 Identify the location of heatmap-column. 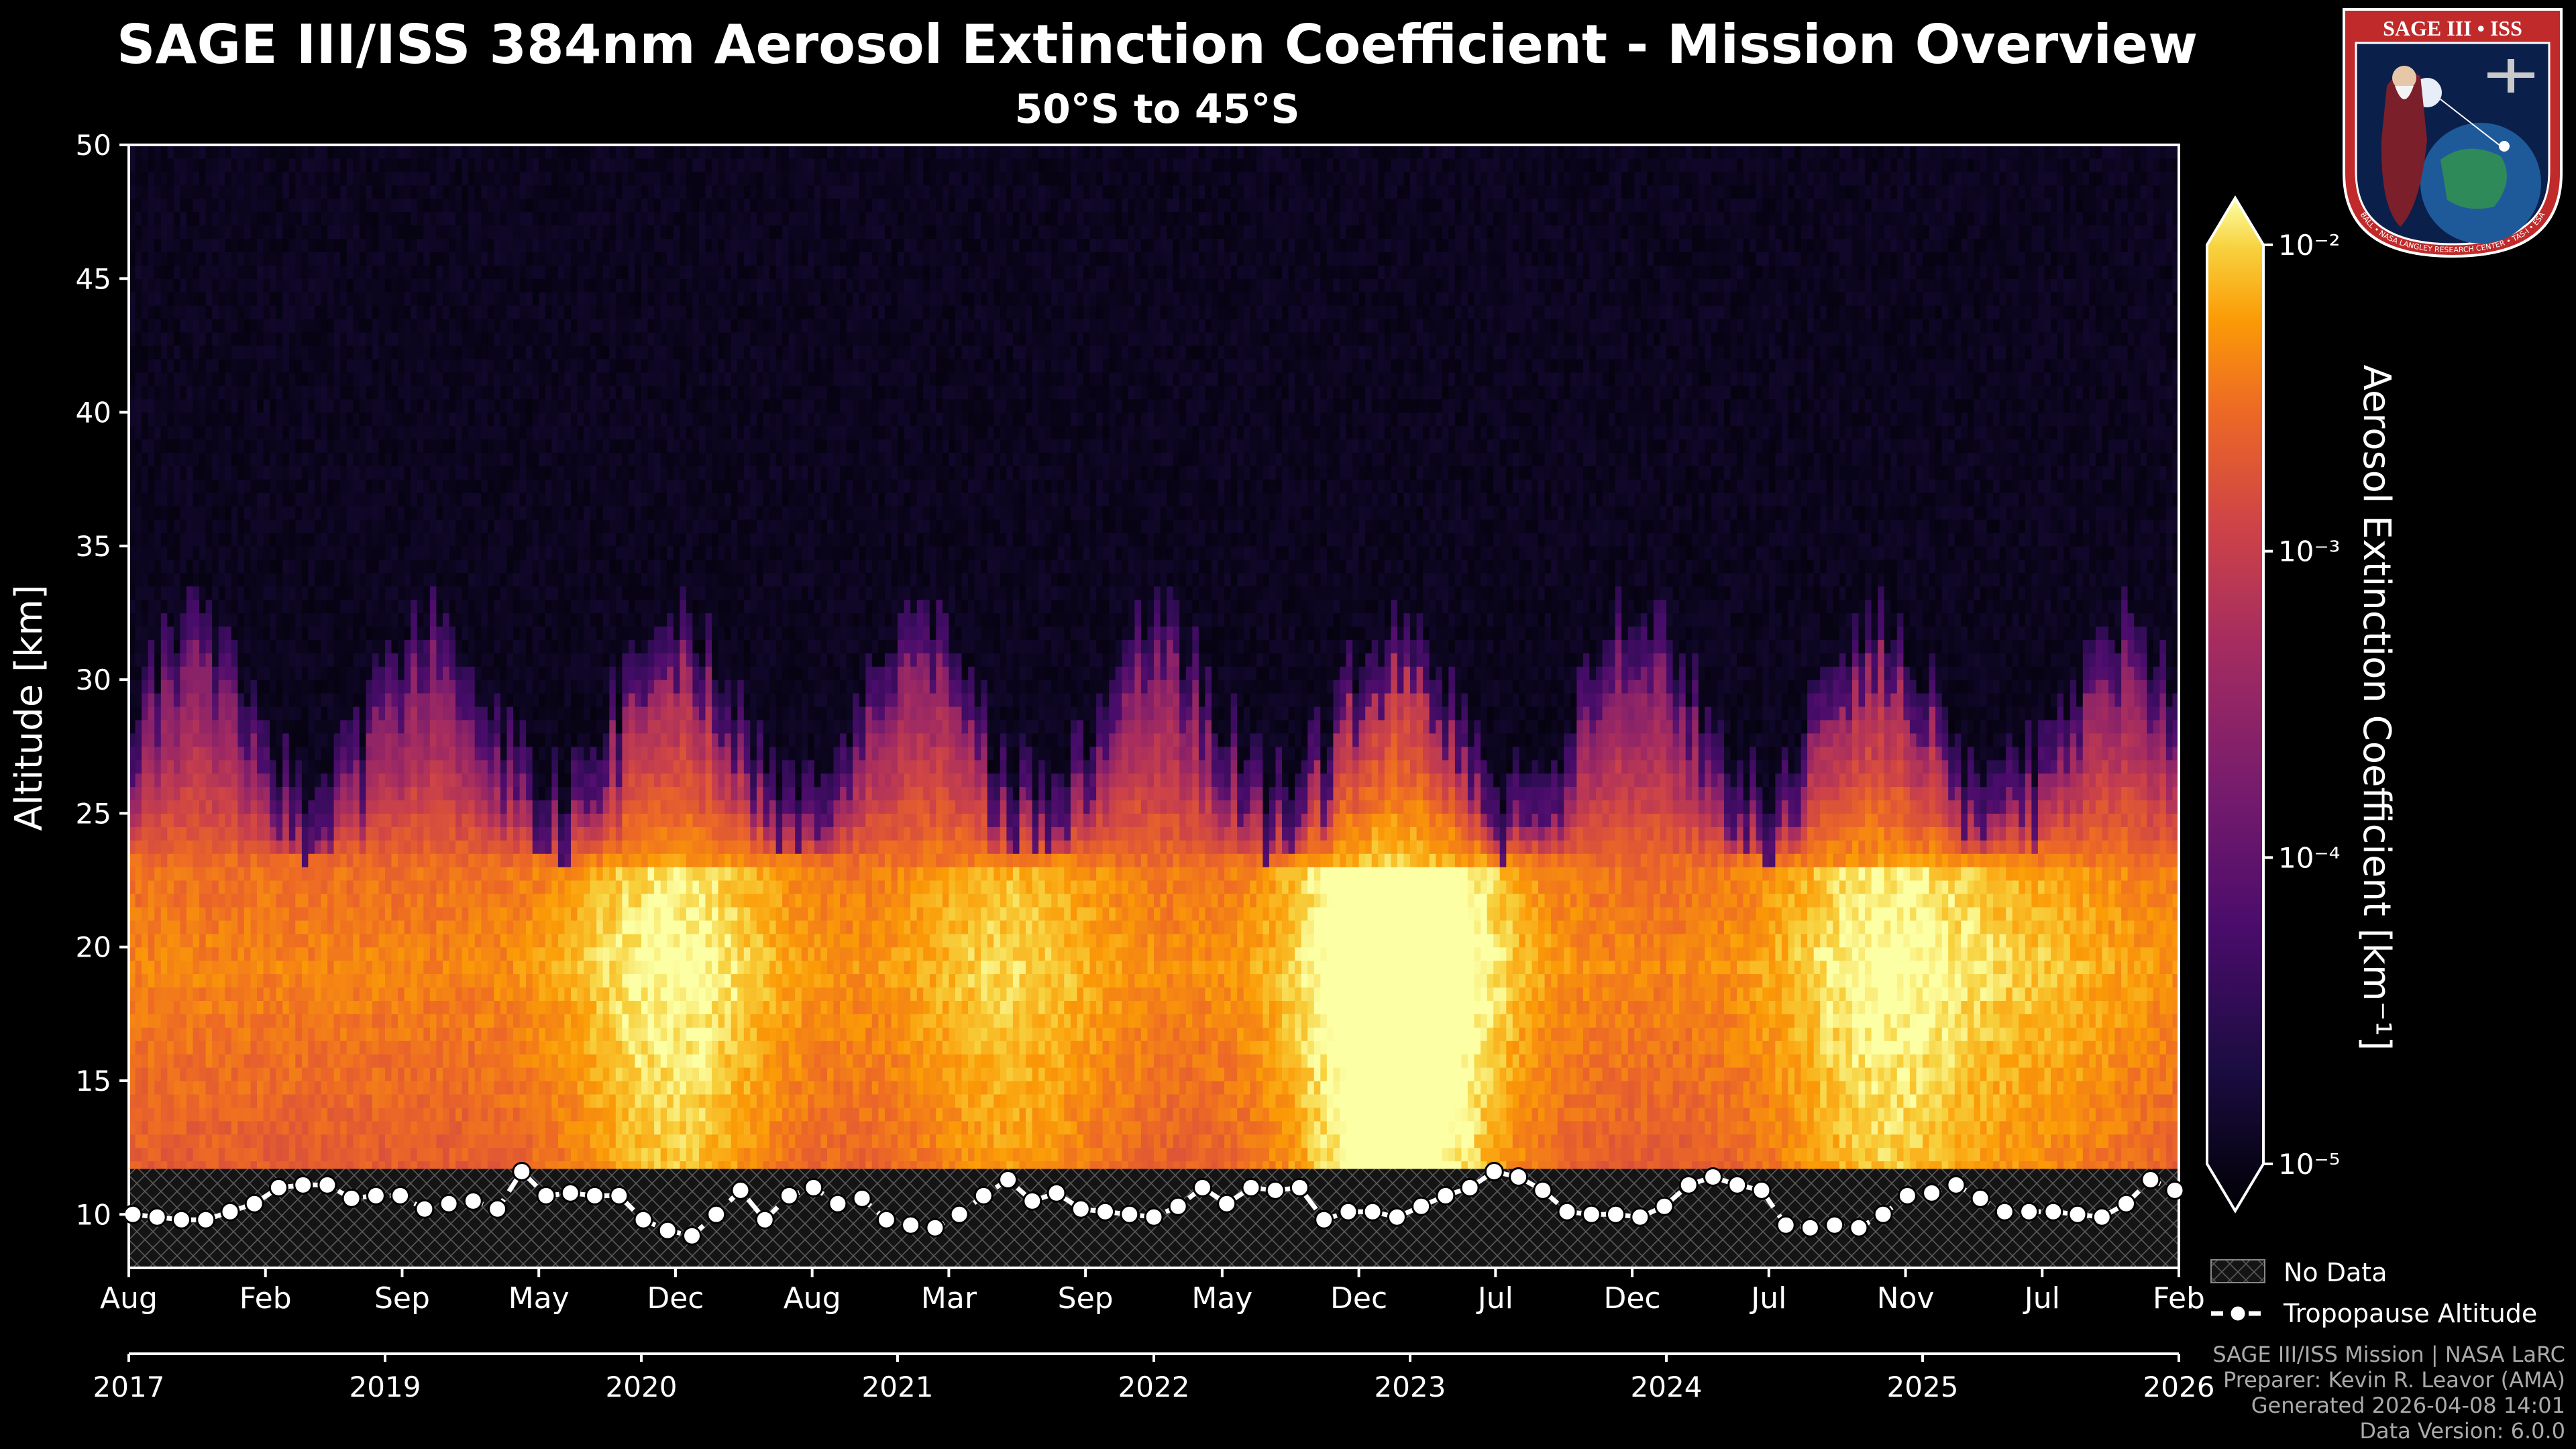
(324, 660).